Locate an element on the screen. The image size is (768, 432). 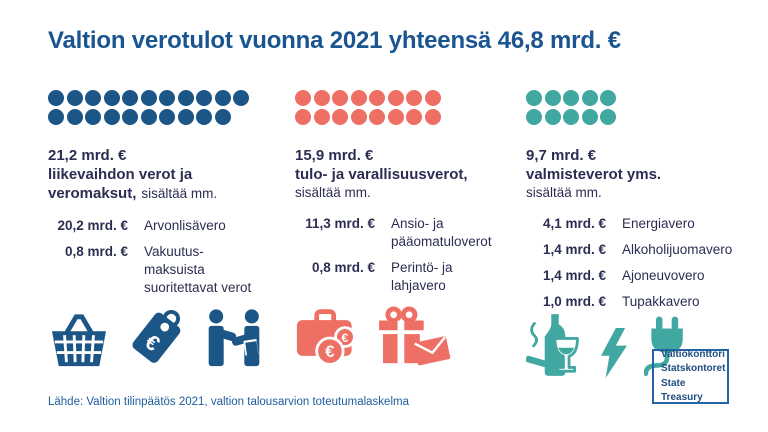
category-name-line: valmisteverot yms. is located at coordinates (629, 174).